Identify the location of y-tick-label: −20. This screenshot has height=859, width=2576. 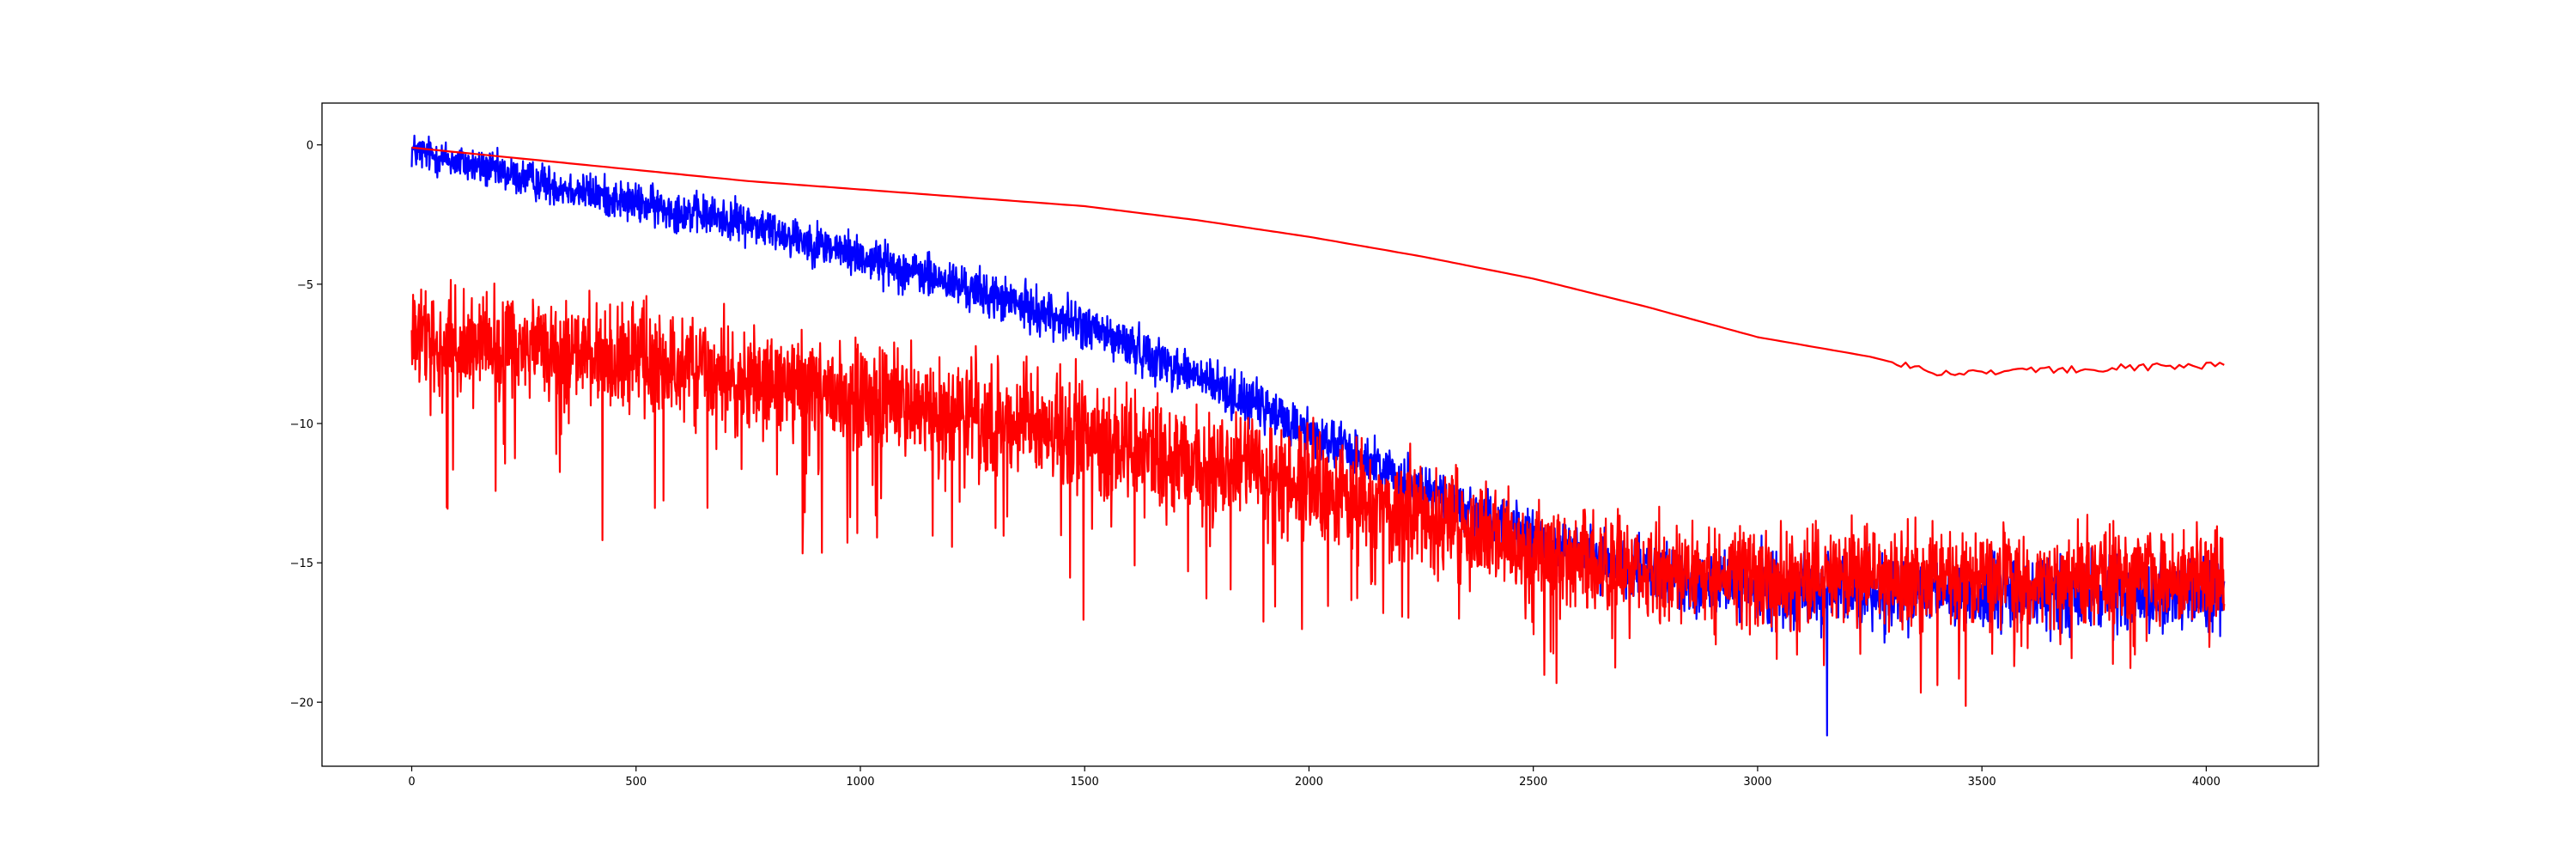
(301, 704).